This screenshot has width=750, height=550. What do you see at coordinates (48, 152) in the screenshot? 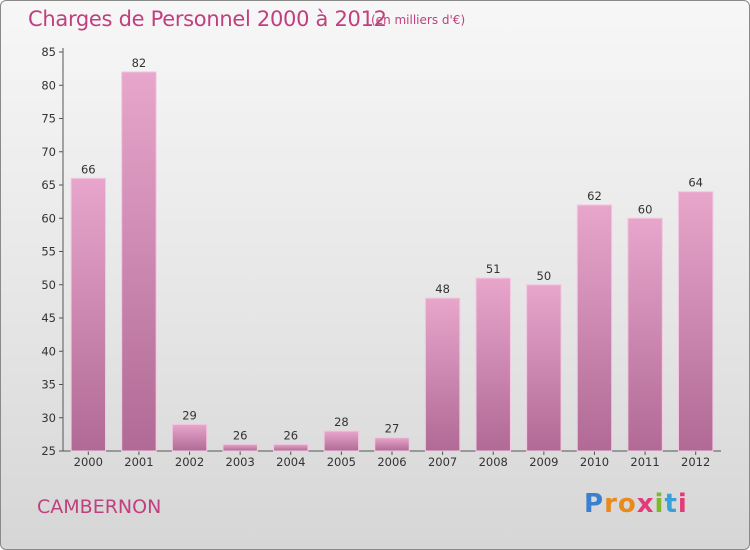
I see `y-tick-label: 70` at bounding box center [48, 152].